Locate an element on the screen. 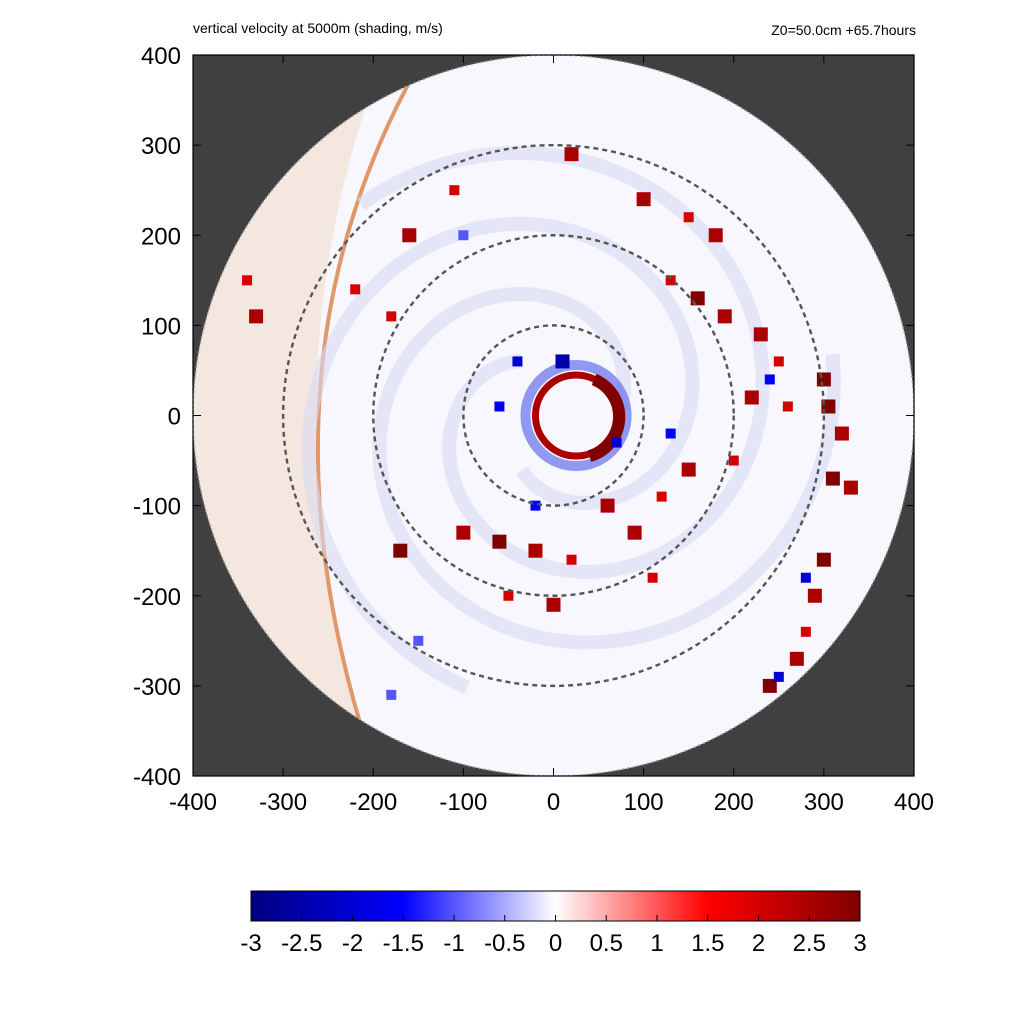 The height and width of the screenshot is (1024, 1024). colorbar-tick-label: -1.5 is located at coordinates (403, 943).